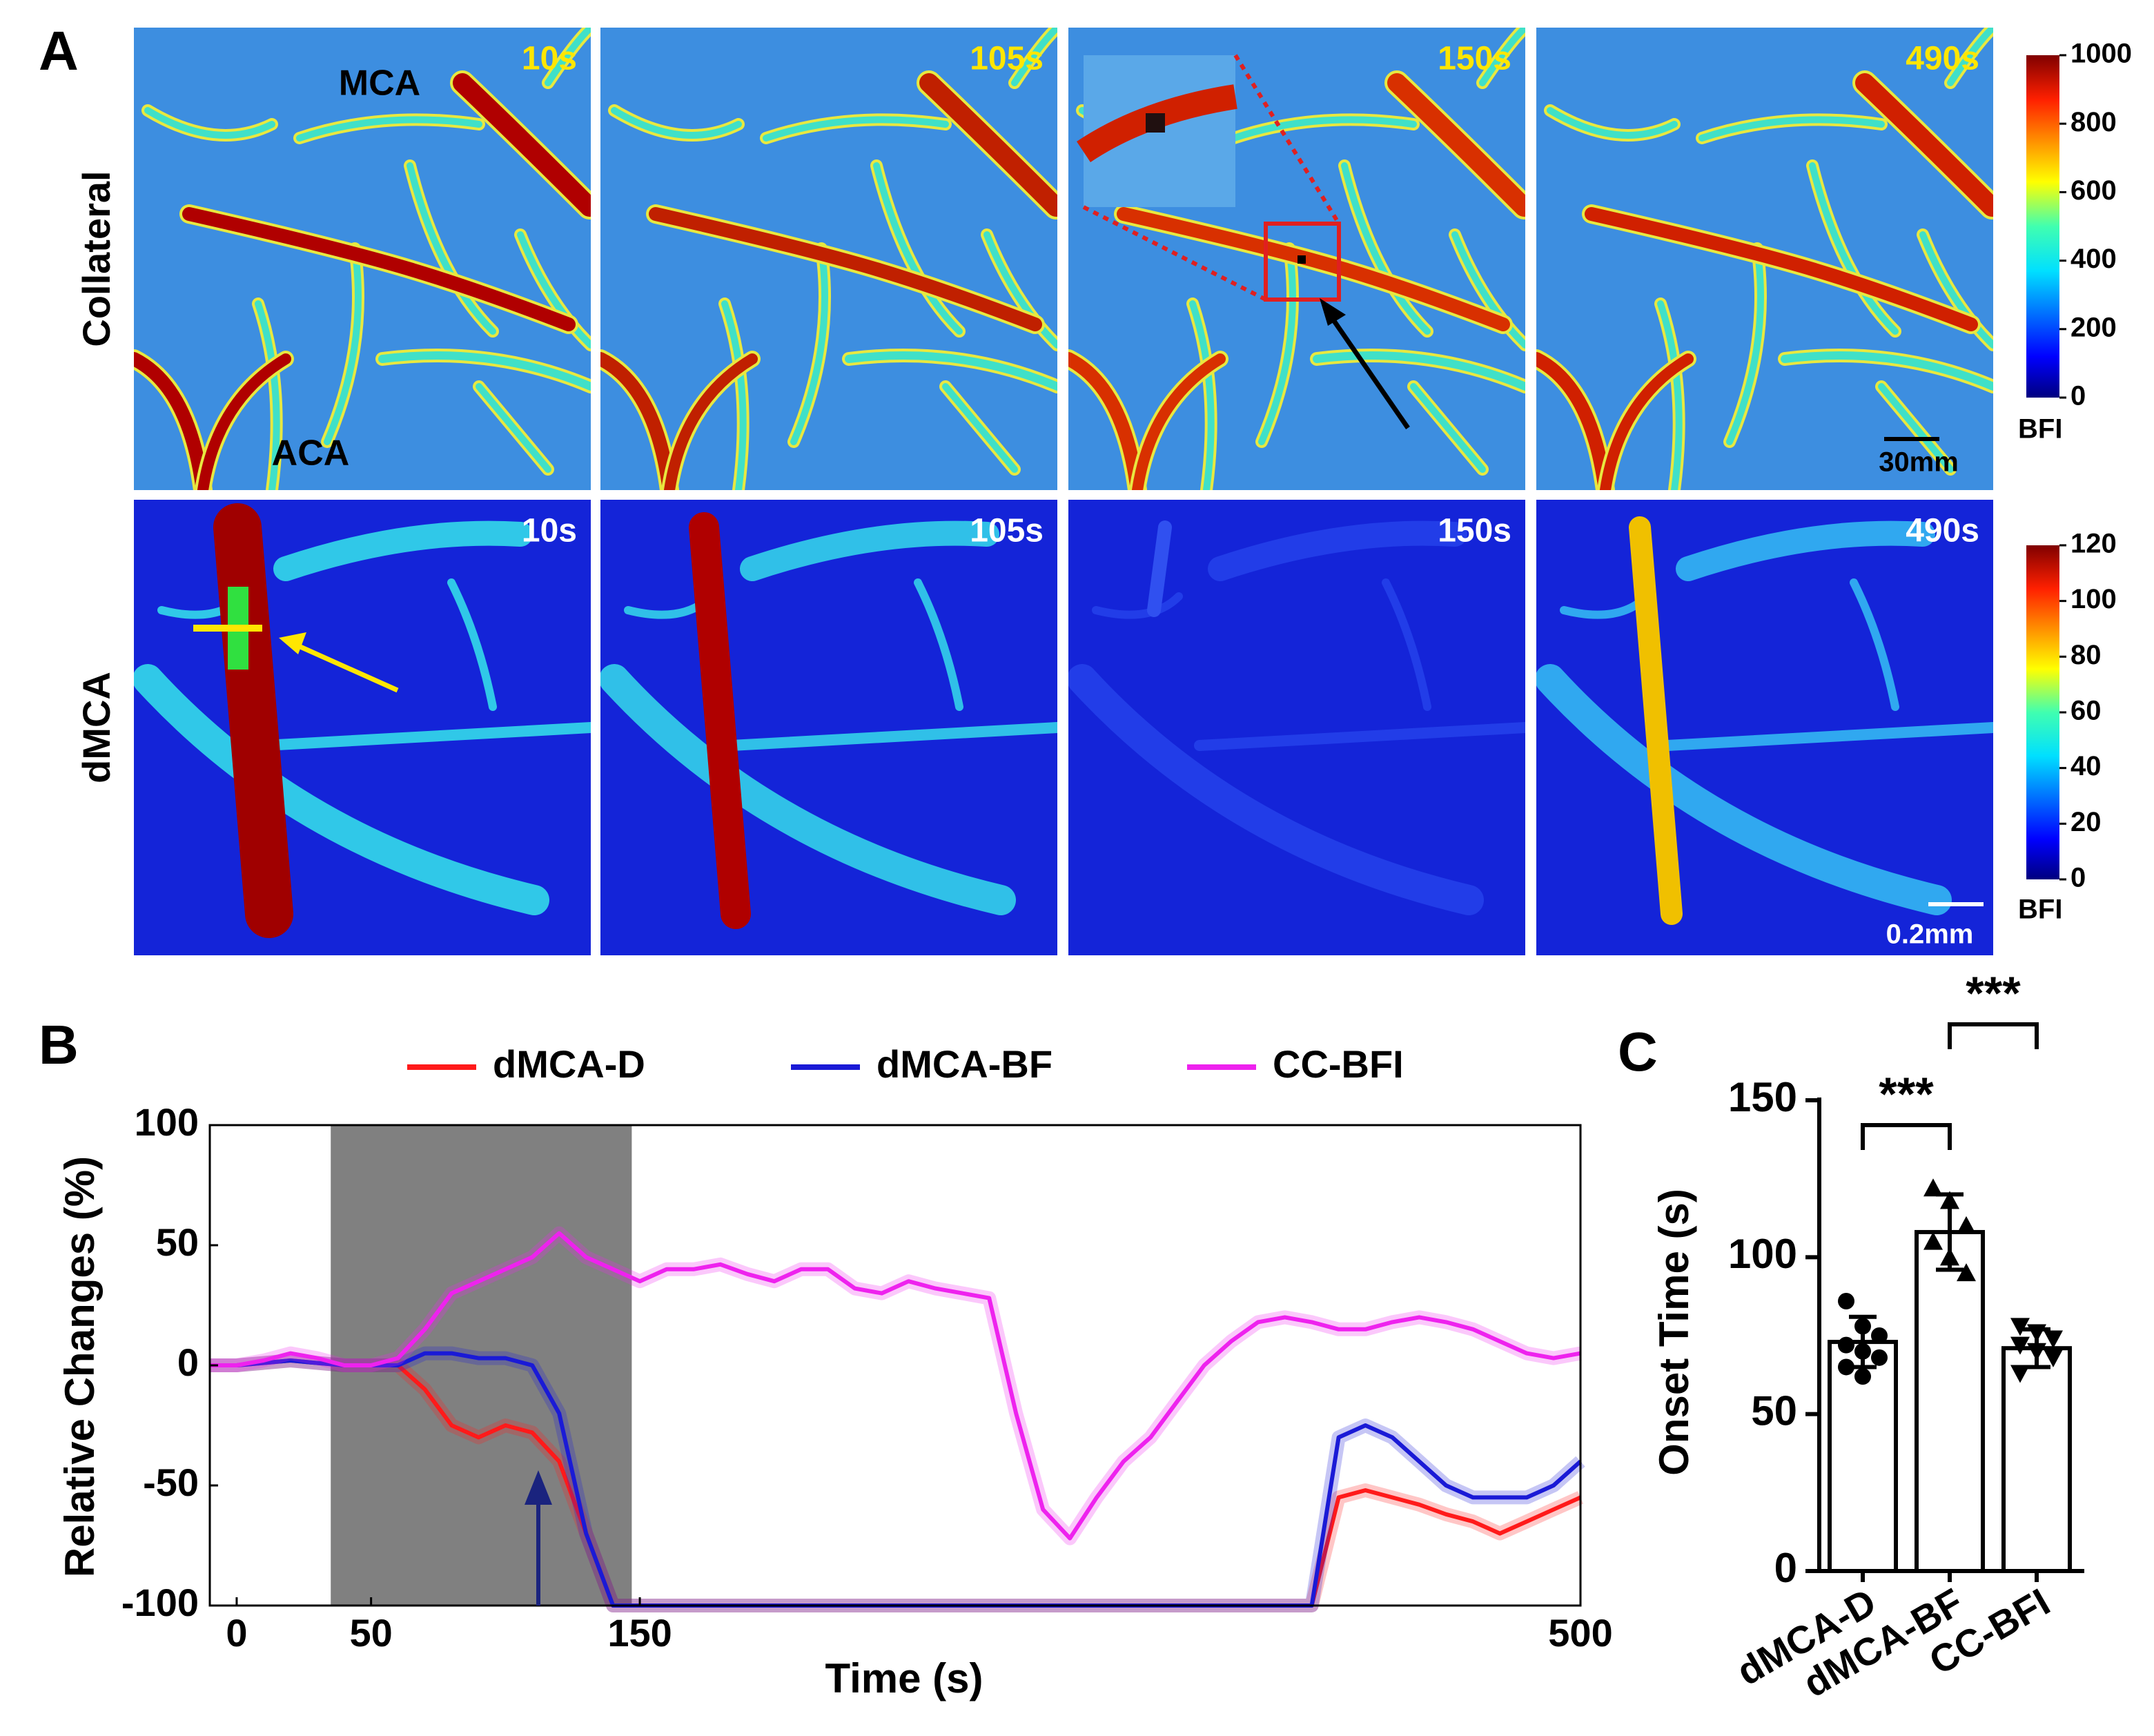  I want to click on legend-label: dMCA-D, so click(569, 1064).